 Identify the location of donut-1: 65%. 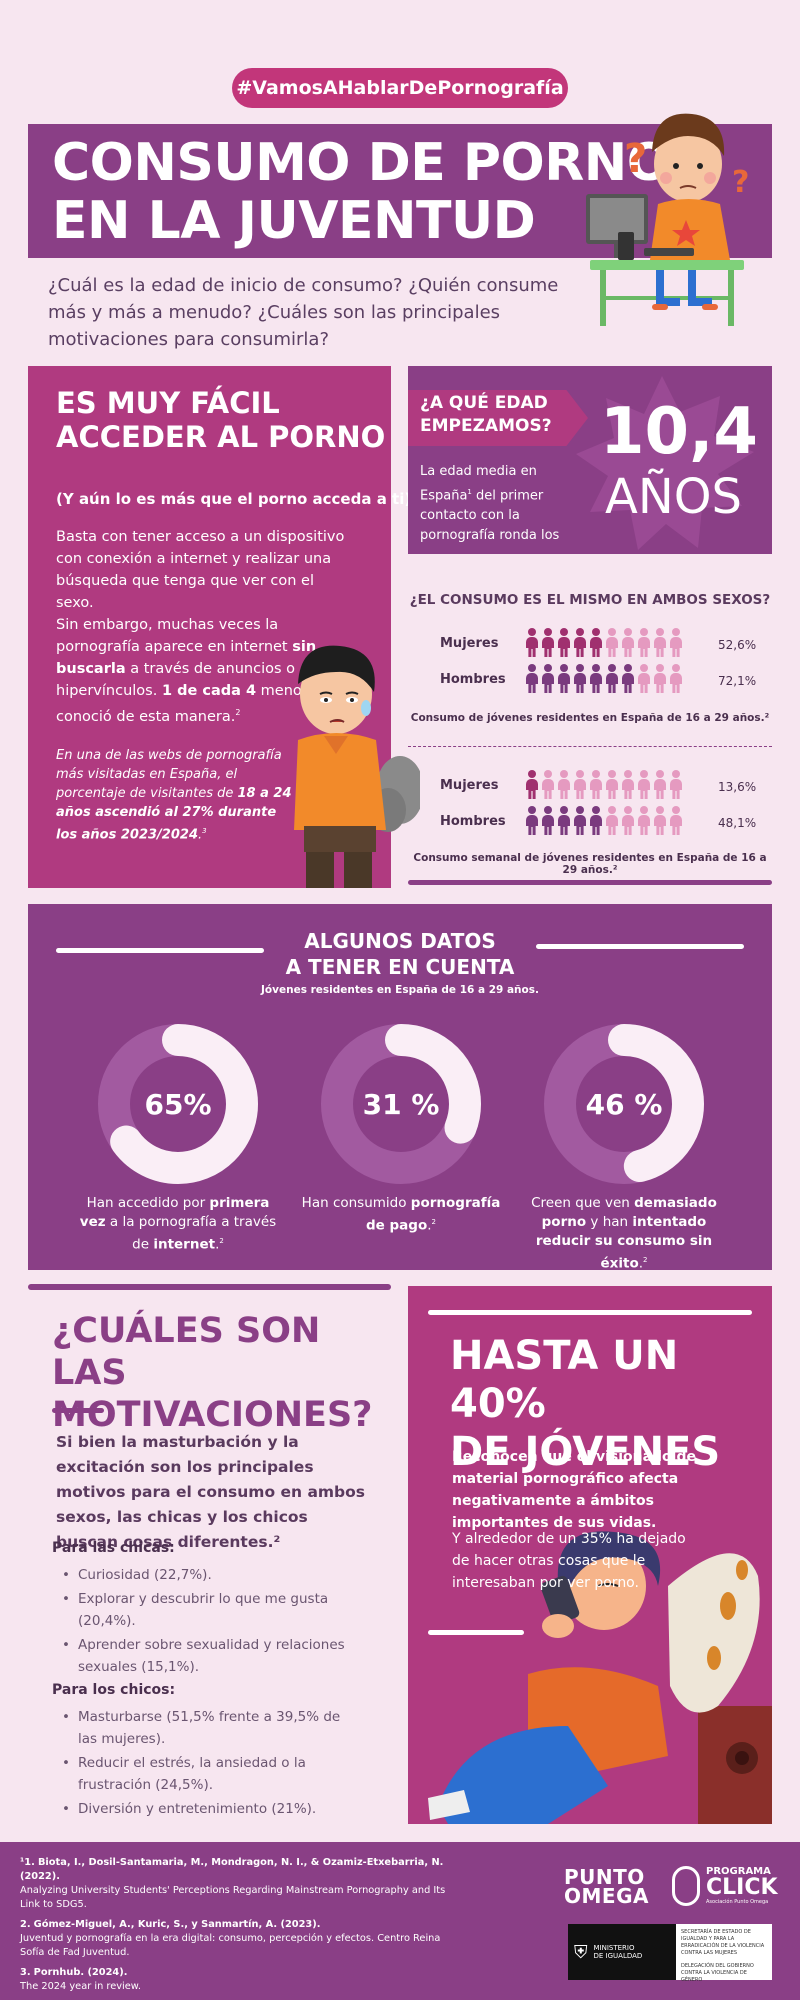
(178, 1104).